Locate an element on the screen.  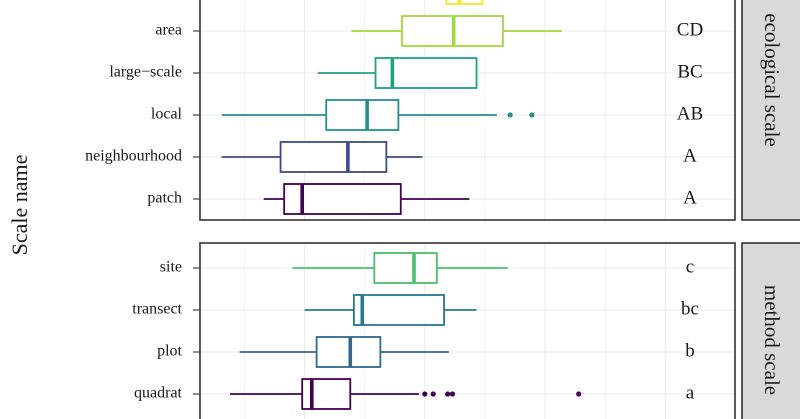
group-letter: AB is located at coordinates (690, 113).